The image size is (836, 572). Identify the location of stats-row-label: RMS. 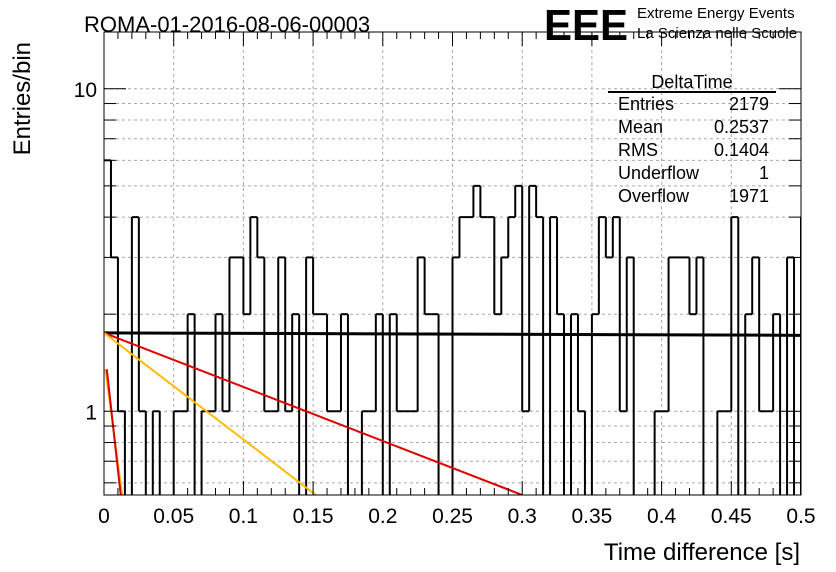
(638, 150).